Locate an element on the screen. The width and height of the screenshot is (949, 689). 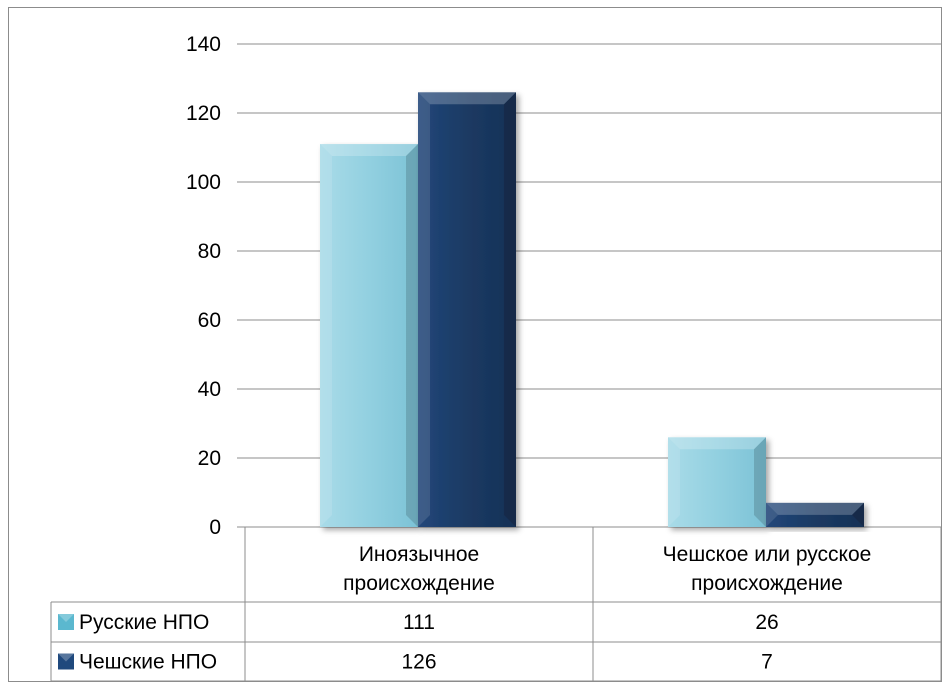
category-label: Иноязычное is located at coordinates (419, 554).